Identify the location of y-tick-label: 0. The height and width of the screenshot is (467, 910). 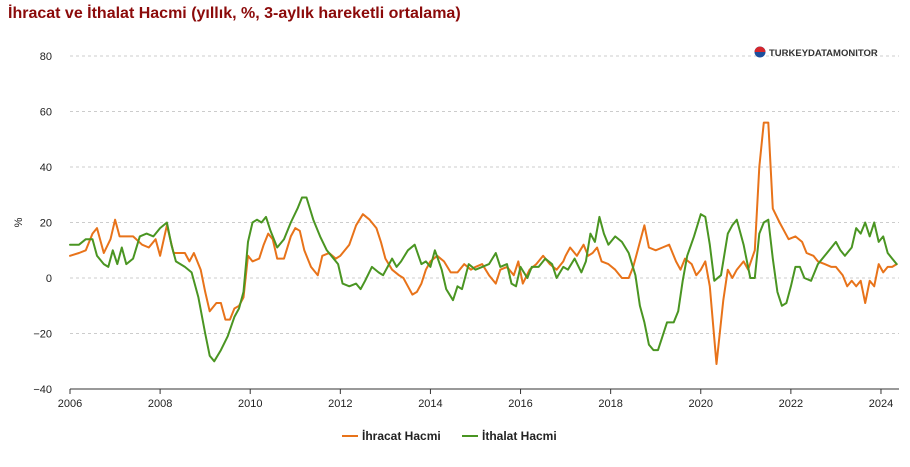
(49, 279).